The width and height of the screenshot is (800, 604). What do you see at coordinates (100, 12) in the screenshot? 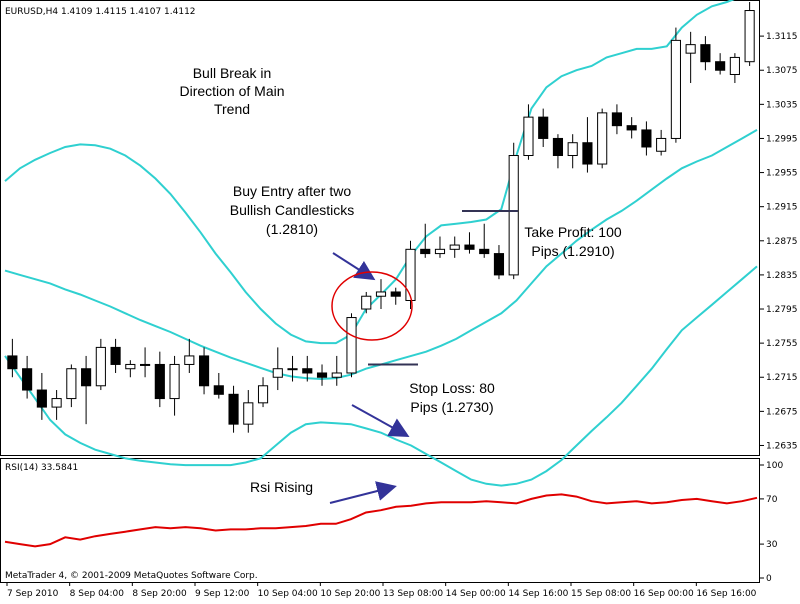
I see `symbol-info: EURUSD,H4 1.4109 1.4115 1.4107 1.4112` at bounding box center [100, 12].